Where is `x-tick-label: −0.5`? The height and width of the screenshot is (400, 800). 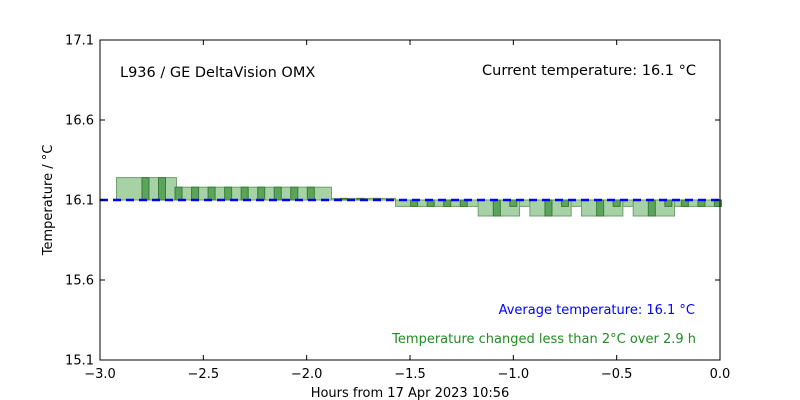
x-tick-label: −0.5 is located at coordinates (617, 374).